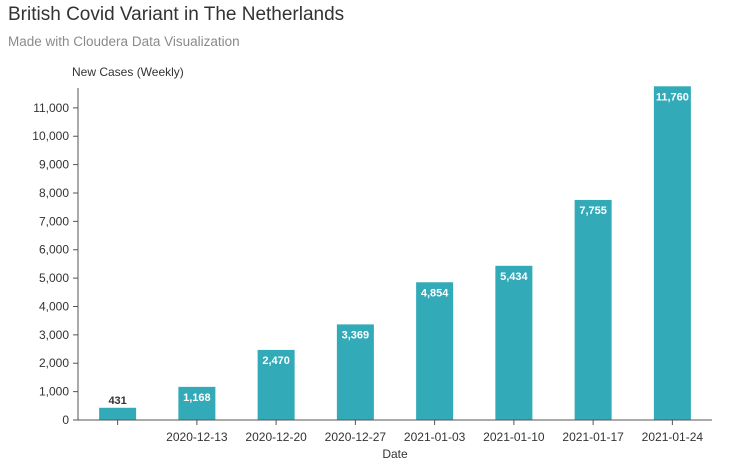 The height and width of the screenshot is (466, 730). I want to click on y-tick-label: 5,000, so click(54, 278).